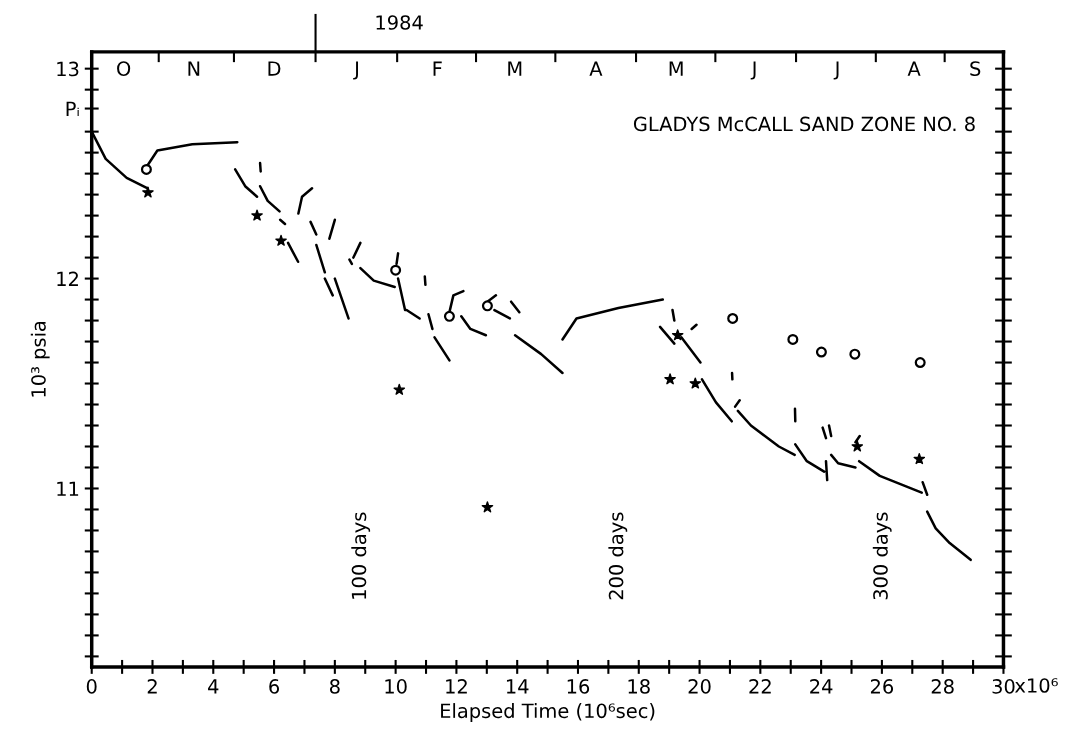 This screenshot has height=741, width=1079. What do you see at coordinates (804, 124) in the screenshot?
I see `text: GLADYS McCALL SAND ZONE NO. 8` at bounding box center [804, 124].